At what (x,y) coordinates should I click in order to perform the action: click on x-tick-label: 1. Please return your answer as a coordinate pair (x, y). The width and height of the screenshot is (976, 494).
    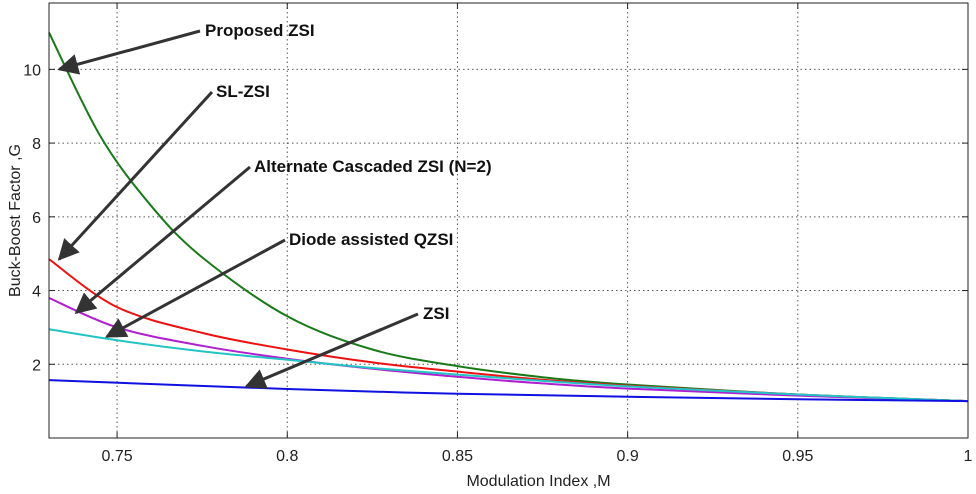
    Looking at the image, I should click on (968, 456).